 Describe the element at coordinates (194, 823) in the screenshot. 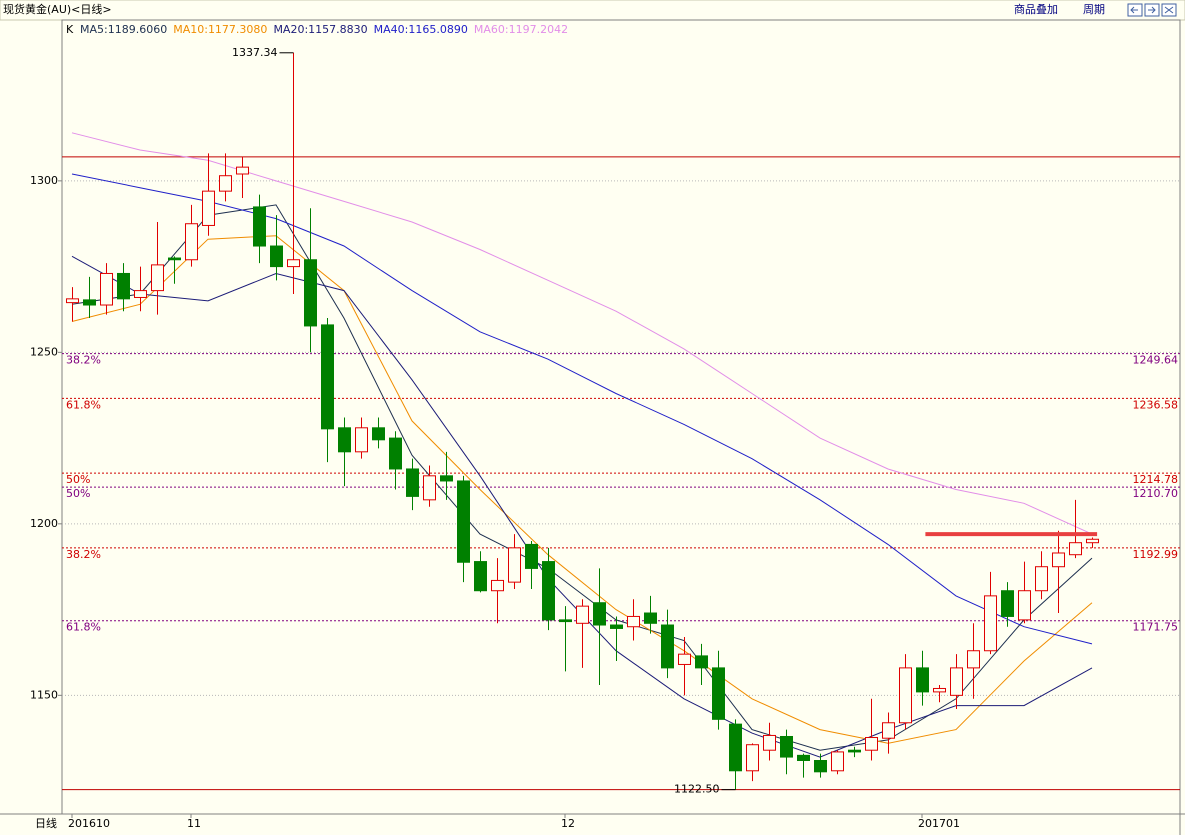

I see `x-tick-label: 11` at that location.